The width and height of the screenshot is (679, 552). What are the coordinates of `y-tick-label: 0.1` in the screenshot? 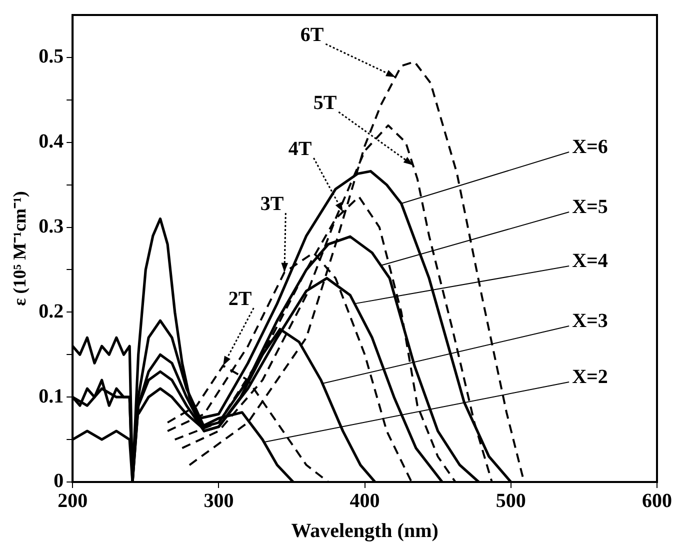 It's located at (51, 396).